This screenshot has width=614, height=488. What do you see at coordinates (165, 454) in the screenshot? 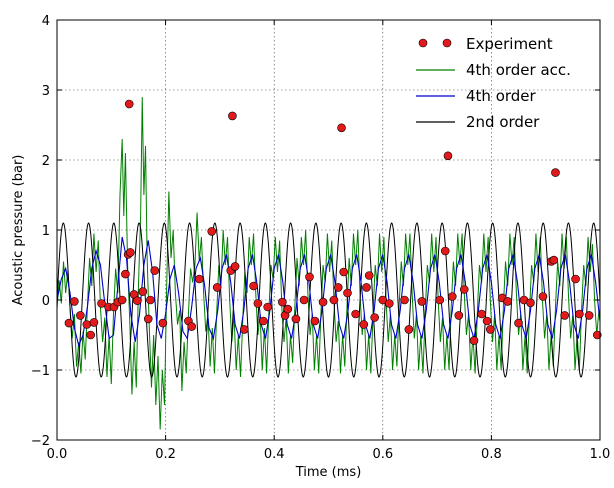
I see `x-tick-label: 0.2` at bounding box center [165, 454].